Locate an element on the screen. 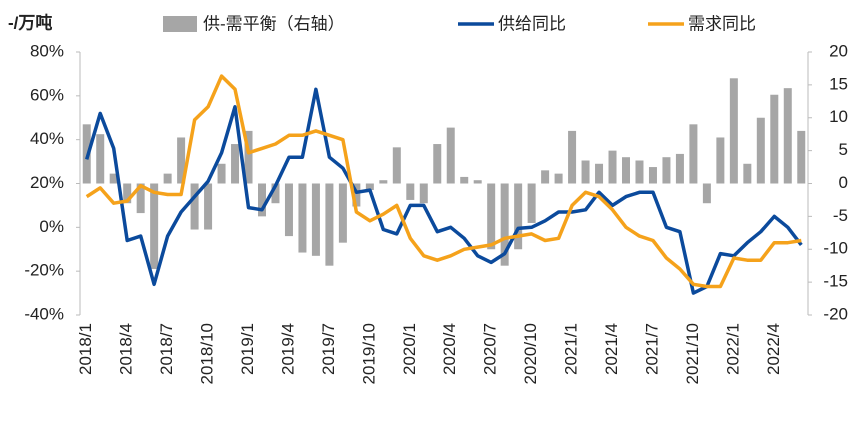  y-tick-label: 40% is located at coordinates (47, 138).